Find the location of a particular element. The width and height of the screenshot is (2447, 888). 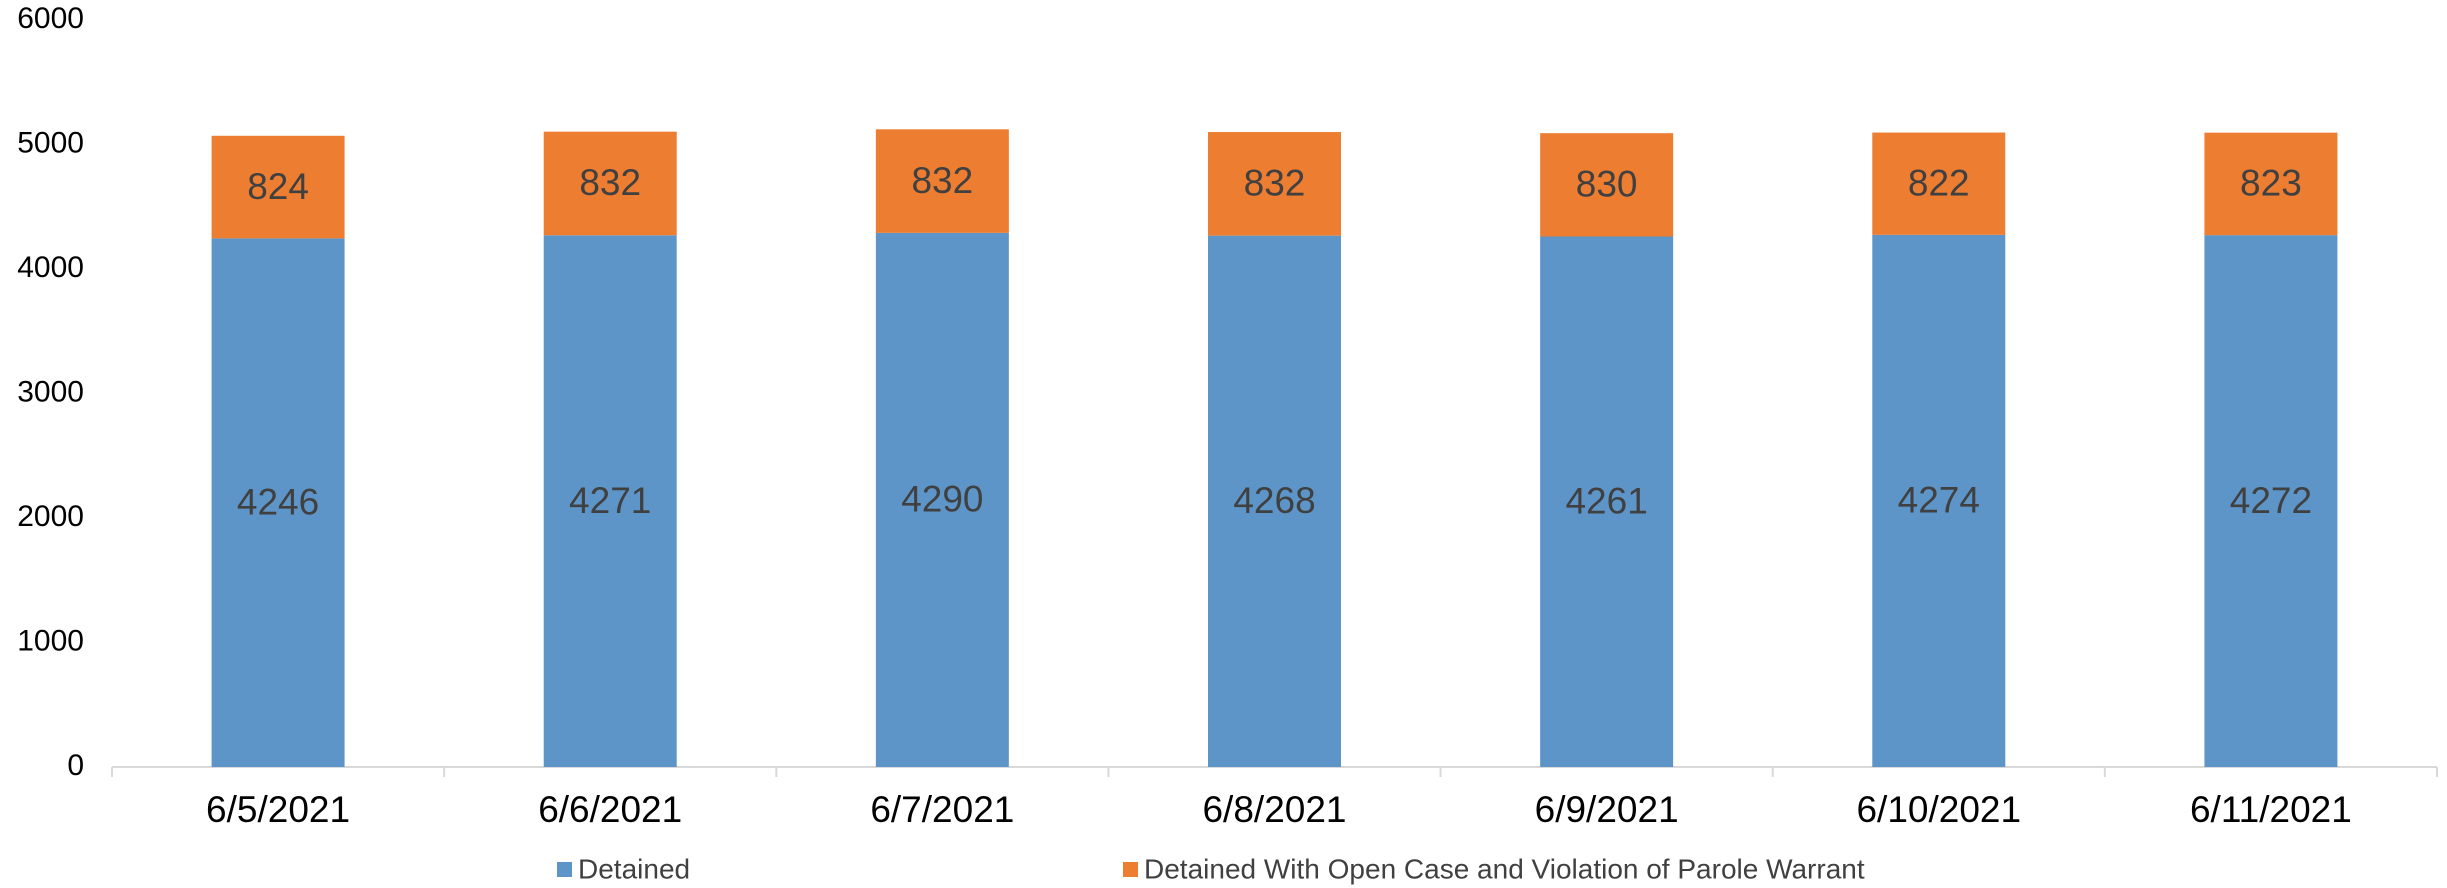

data-label: 4290 is located at coordinates (942, 499).